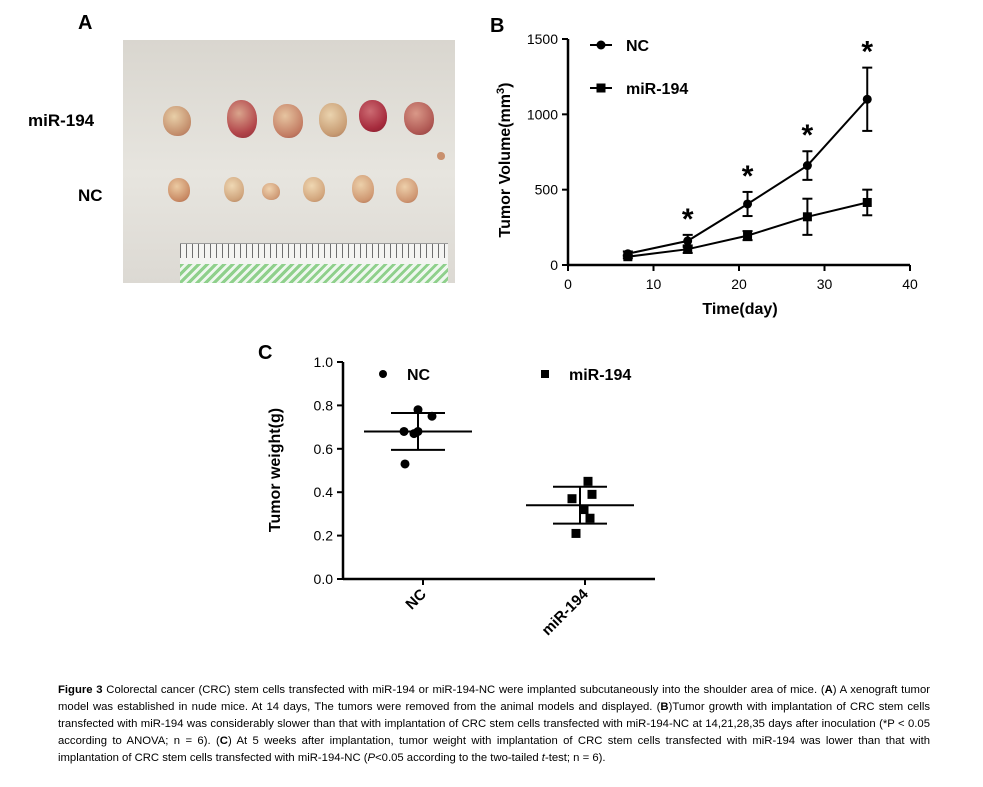 This screenshot has height=787, width=983. Describe the element at coordinates (575, 758) in the screenshot. I see `caption-part-6: -test; n = 6).` at that location.